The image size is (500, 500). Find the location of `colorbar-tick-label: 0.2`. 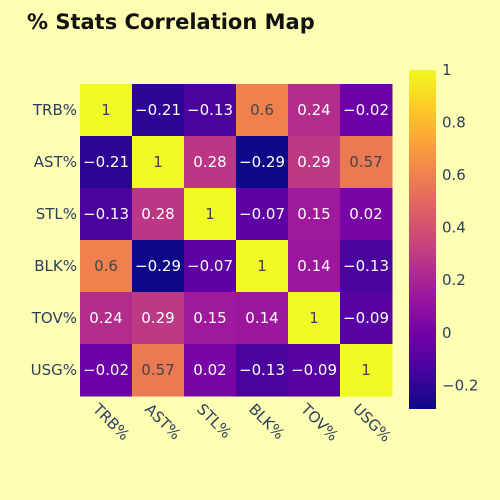

colorbar-tick-label: 0.2 is located at coordinates (454, 280).